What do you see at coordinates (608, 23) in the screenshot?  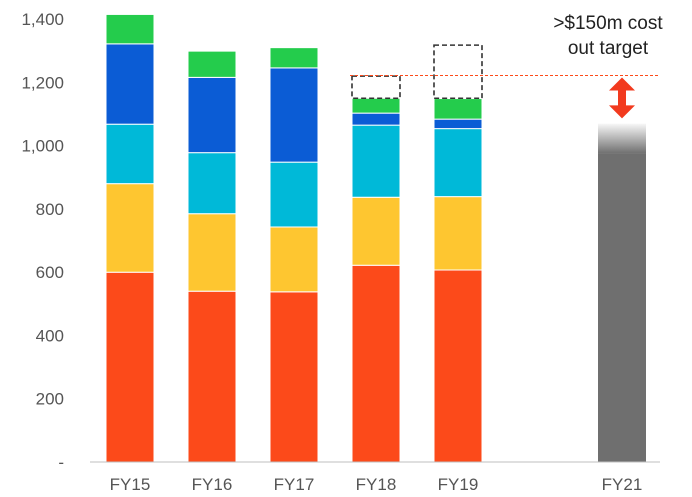 I see `annotation-line-1: >$150m cost` at bounding box center [608, 23].